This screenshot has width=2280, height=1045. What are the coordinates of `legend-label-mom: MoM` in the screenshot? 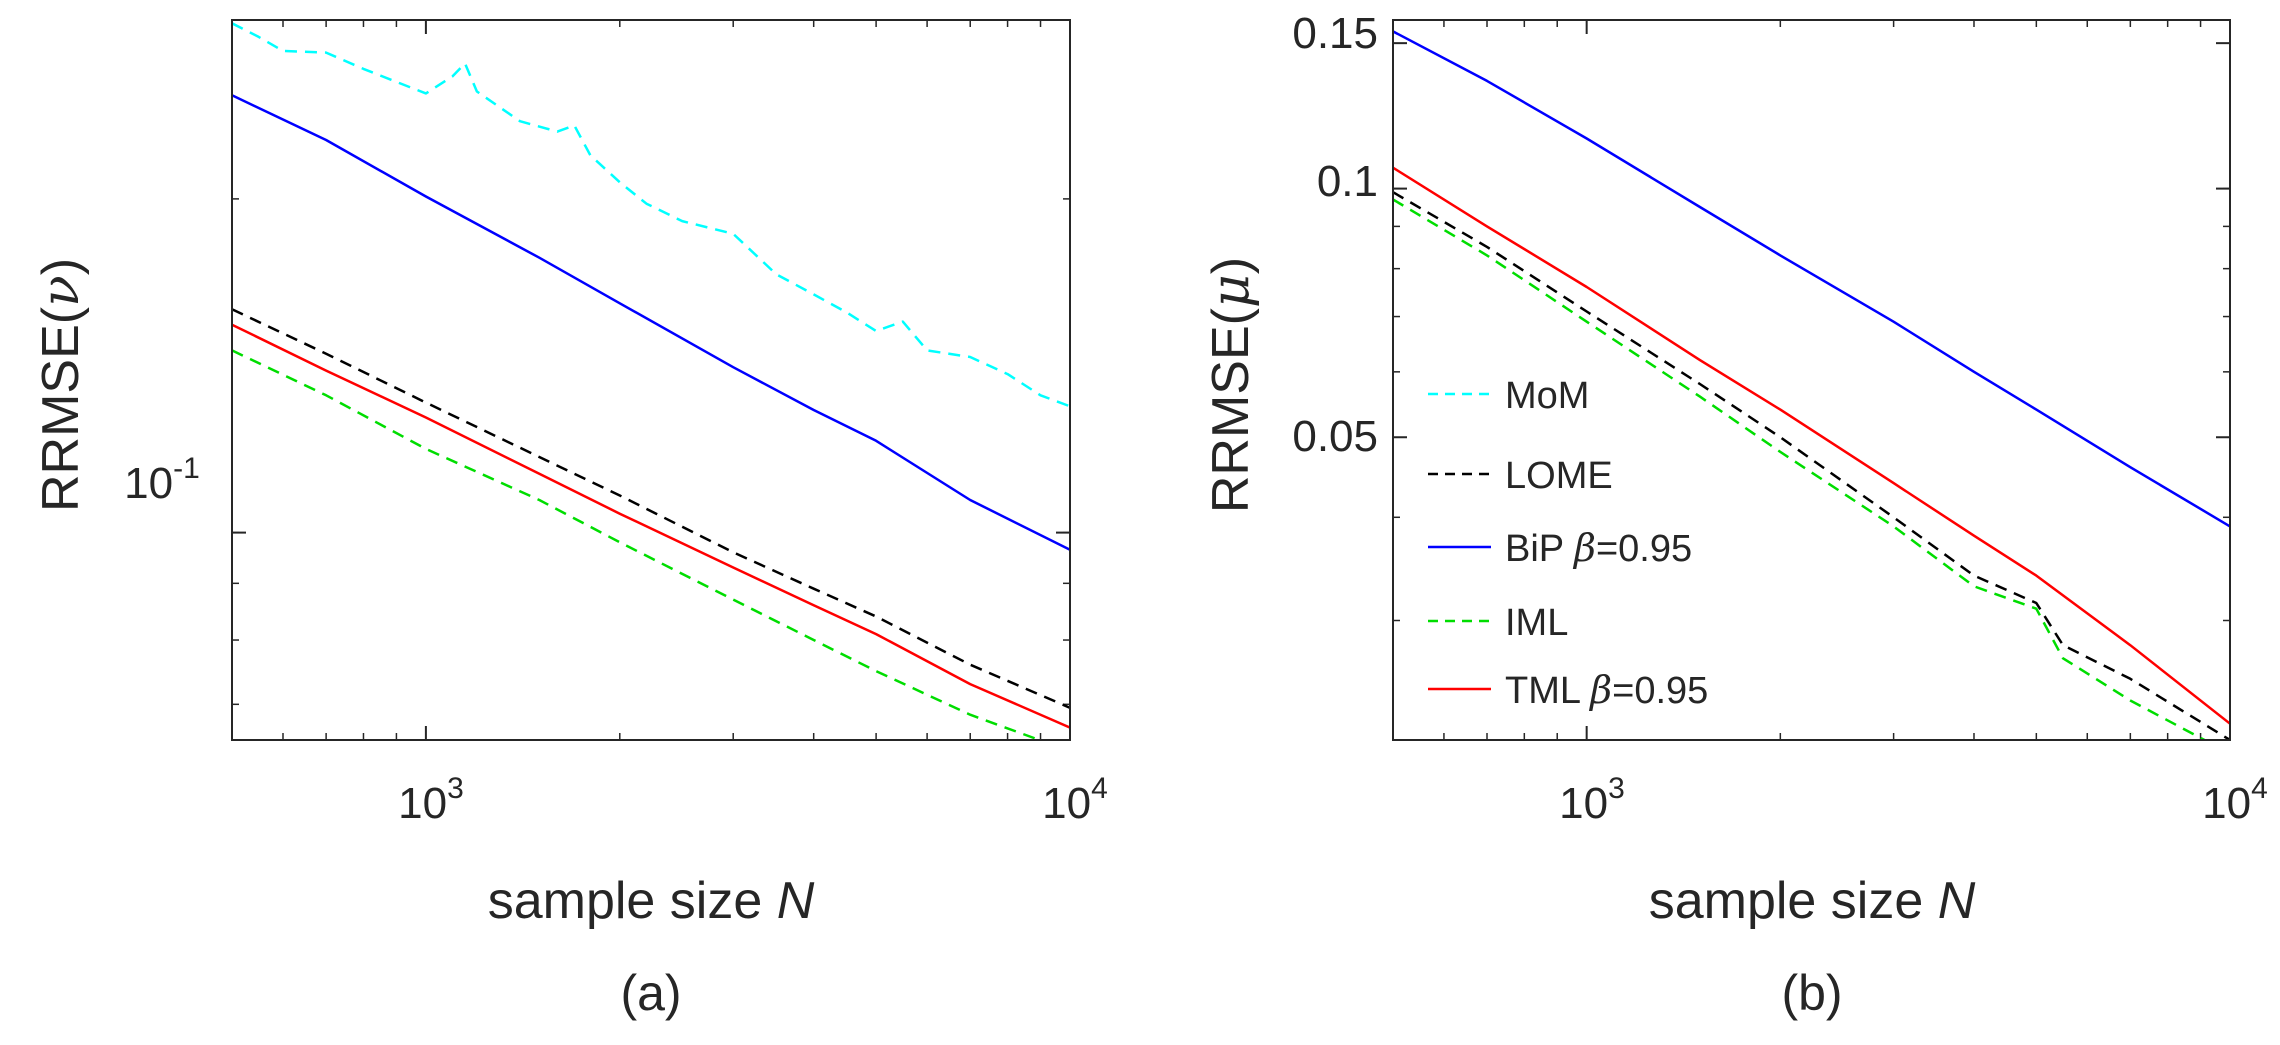 It's located at (1547, 396).